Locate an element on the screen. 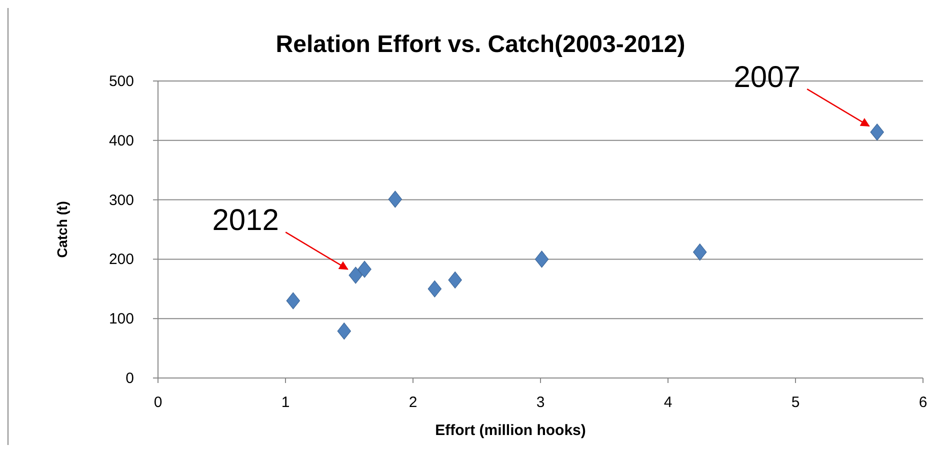 The image size is (949, 450). x-tick-label: 0 is located at coordinates (158, 402).